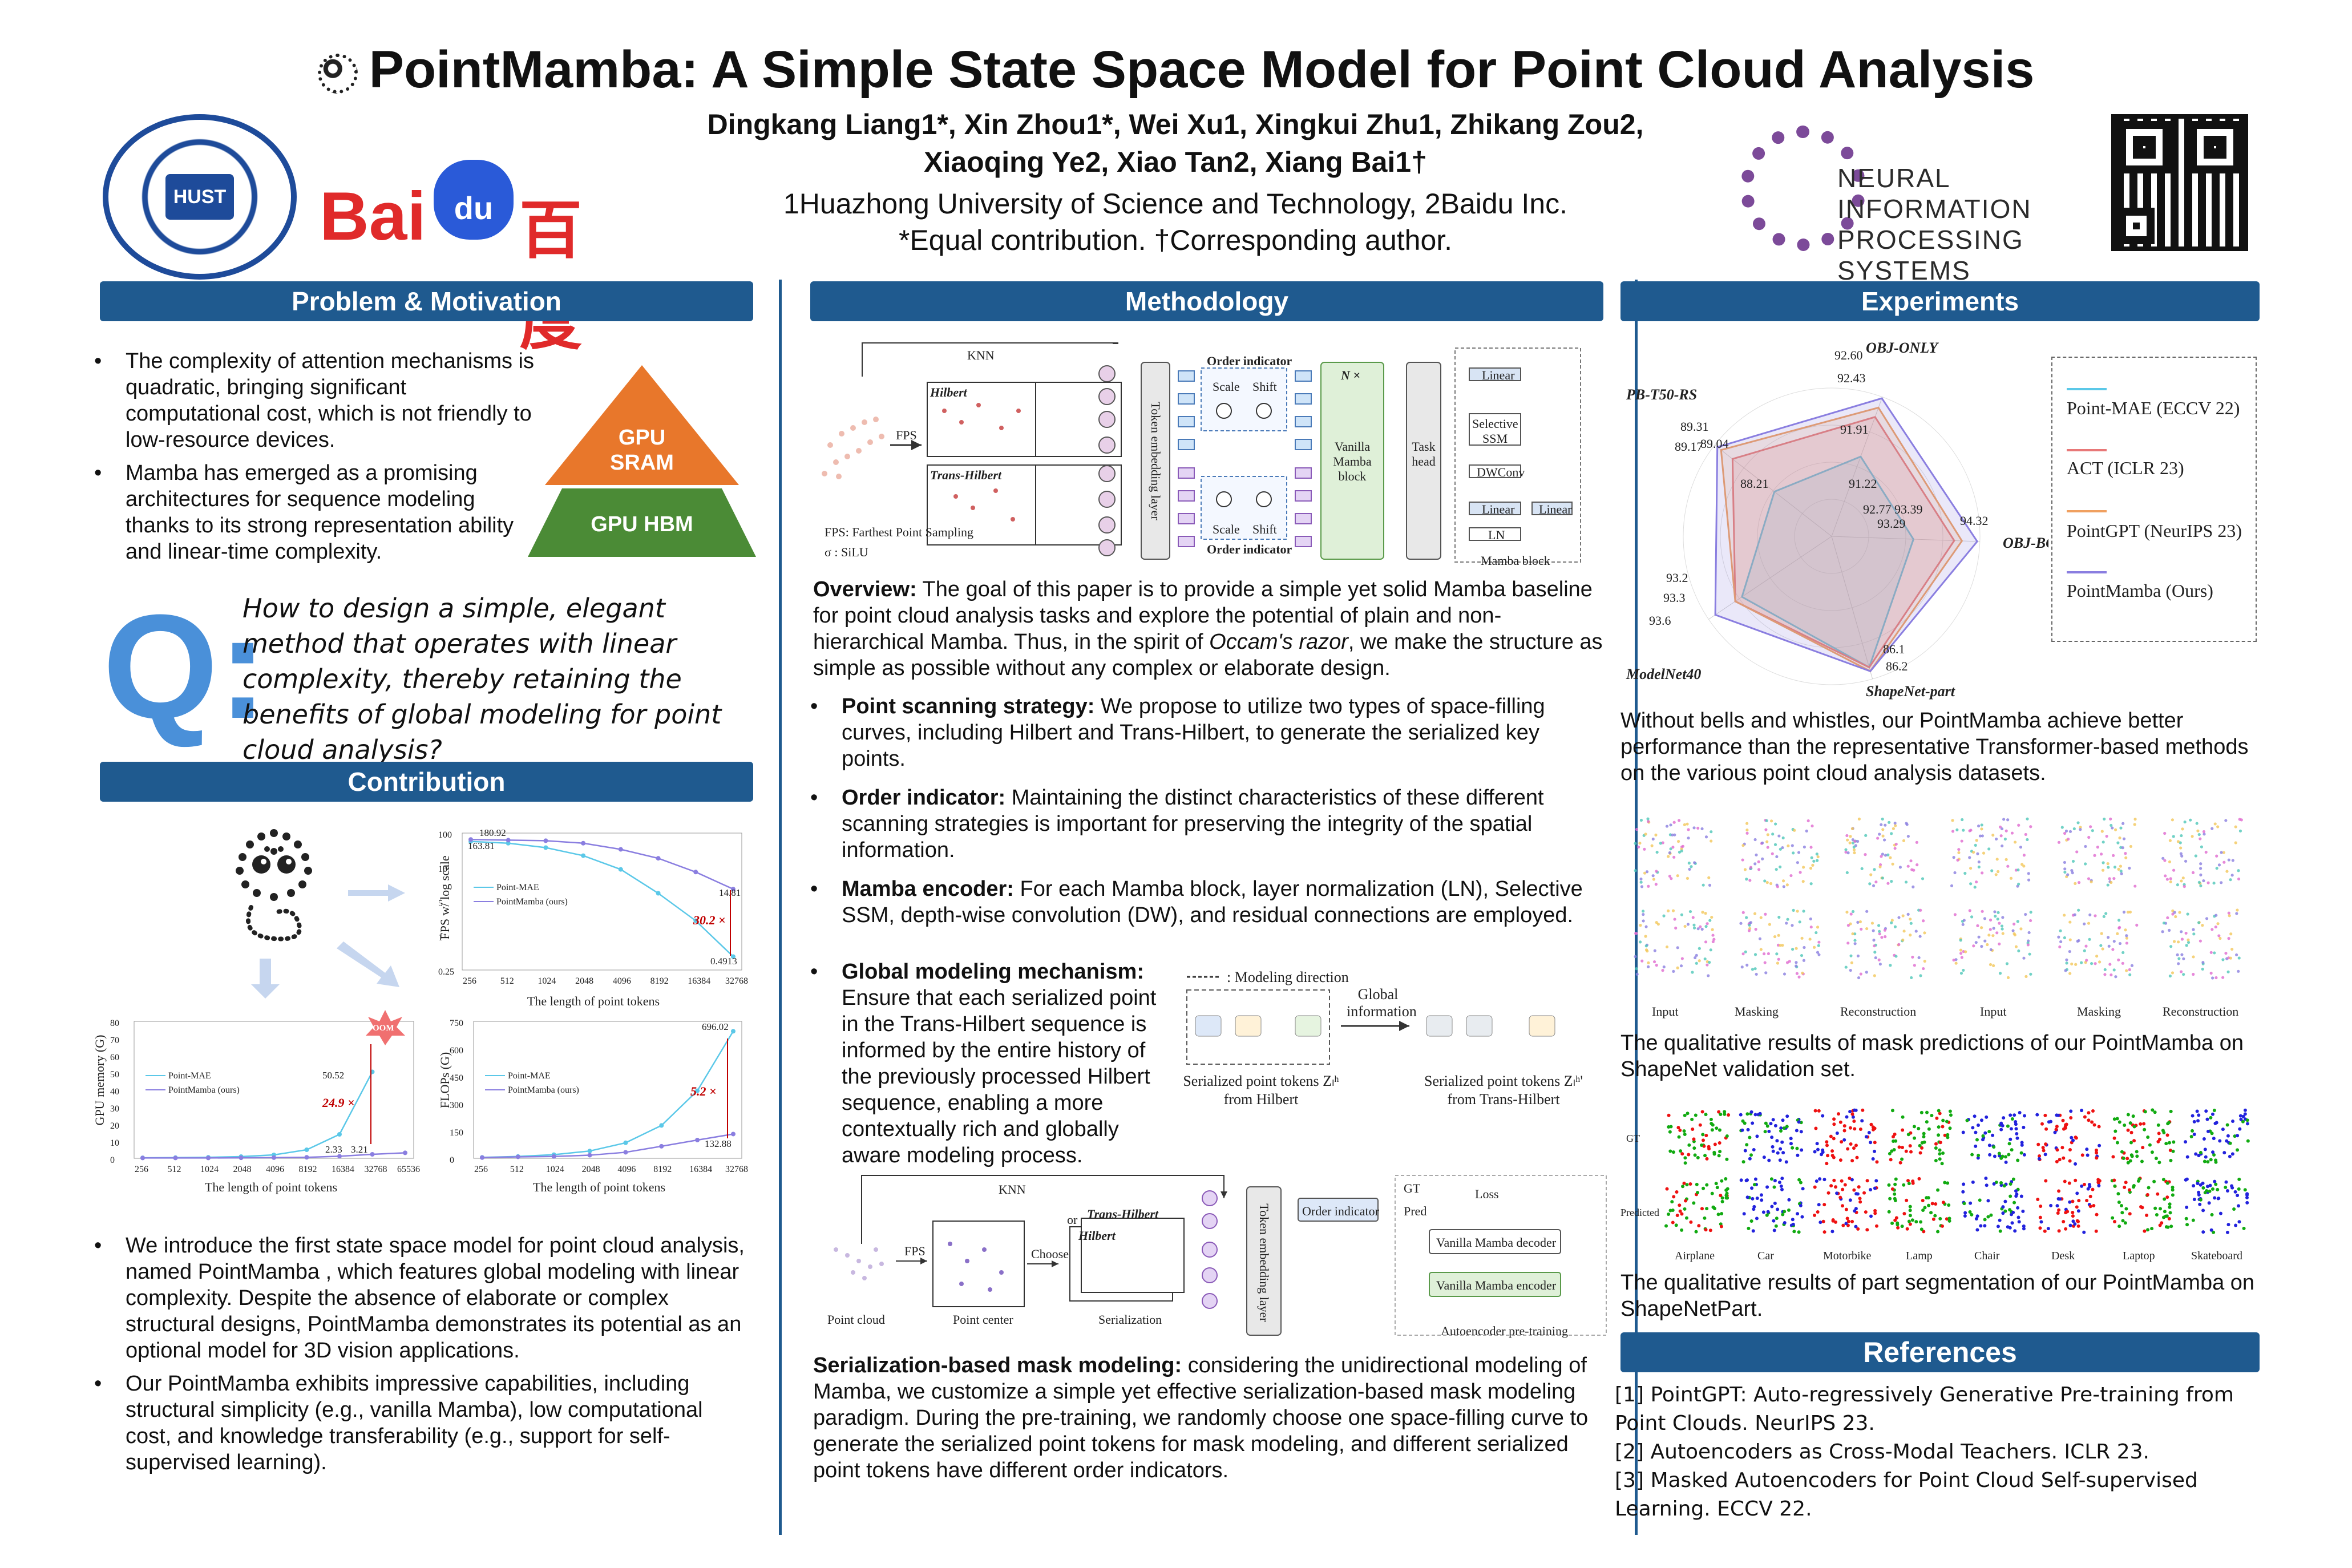  I want to click on radar-axis, so click(1770, 578).